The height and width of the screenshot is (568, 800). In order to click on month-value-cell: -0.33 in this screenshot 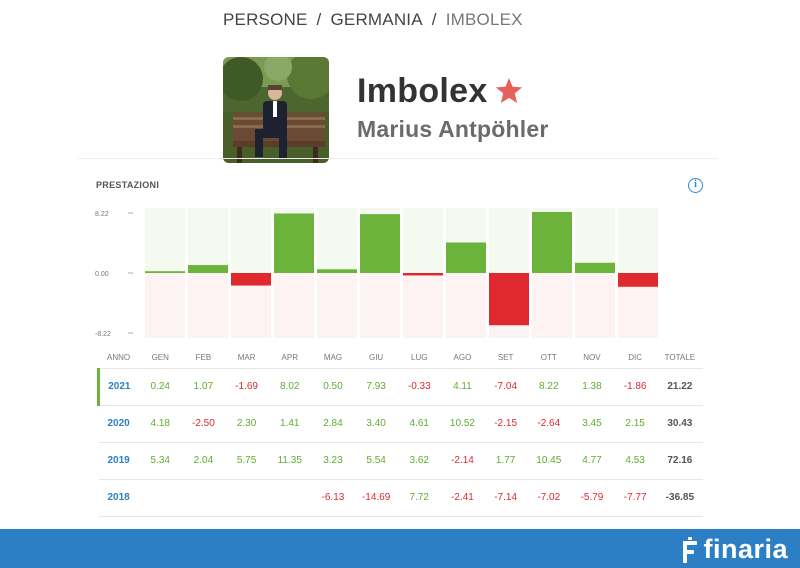, I will do `click(419, 386)`.